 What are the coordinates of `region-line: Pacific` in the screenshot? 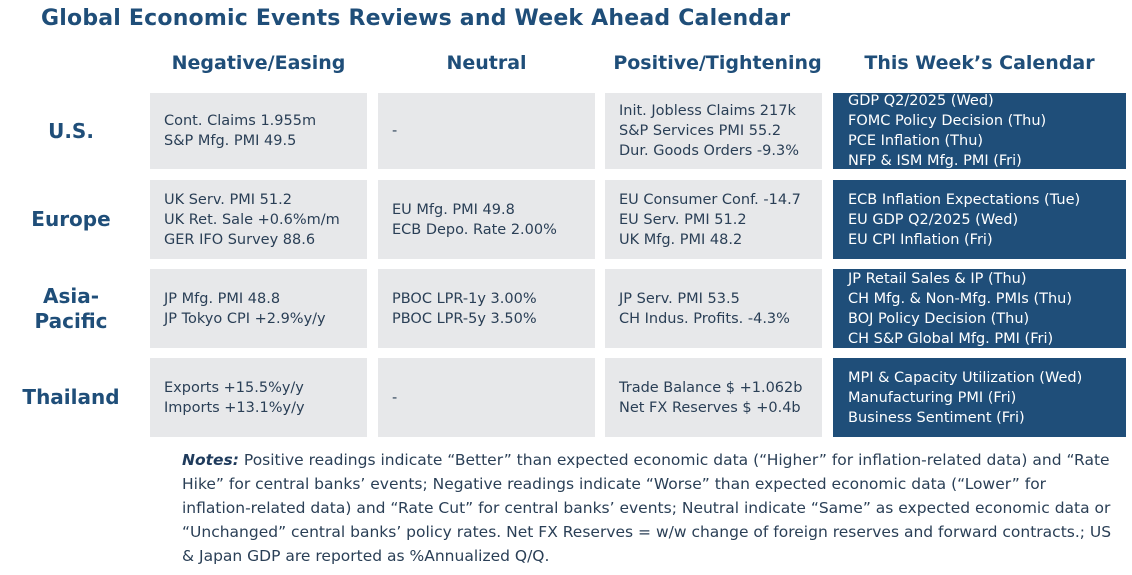 It's located at (71, 320).